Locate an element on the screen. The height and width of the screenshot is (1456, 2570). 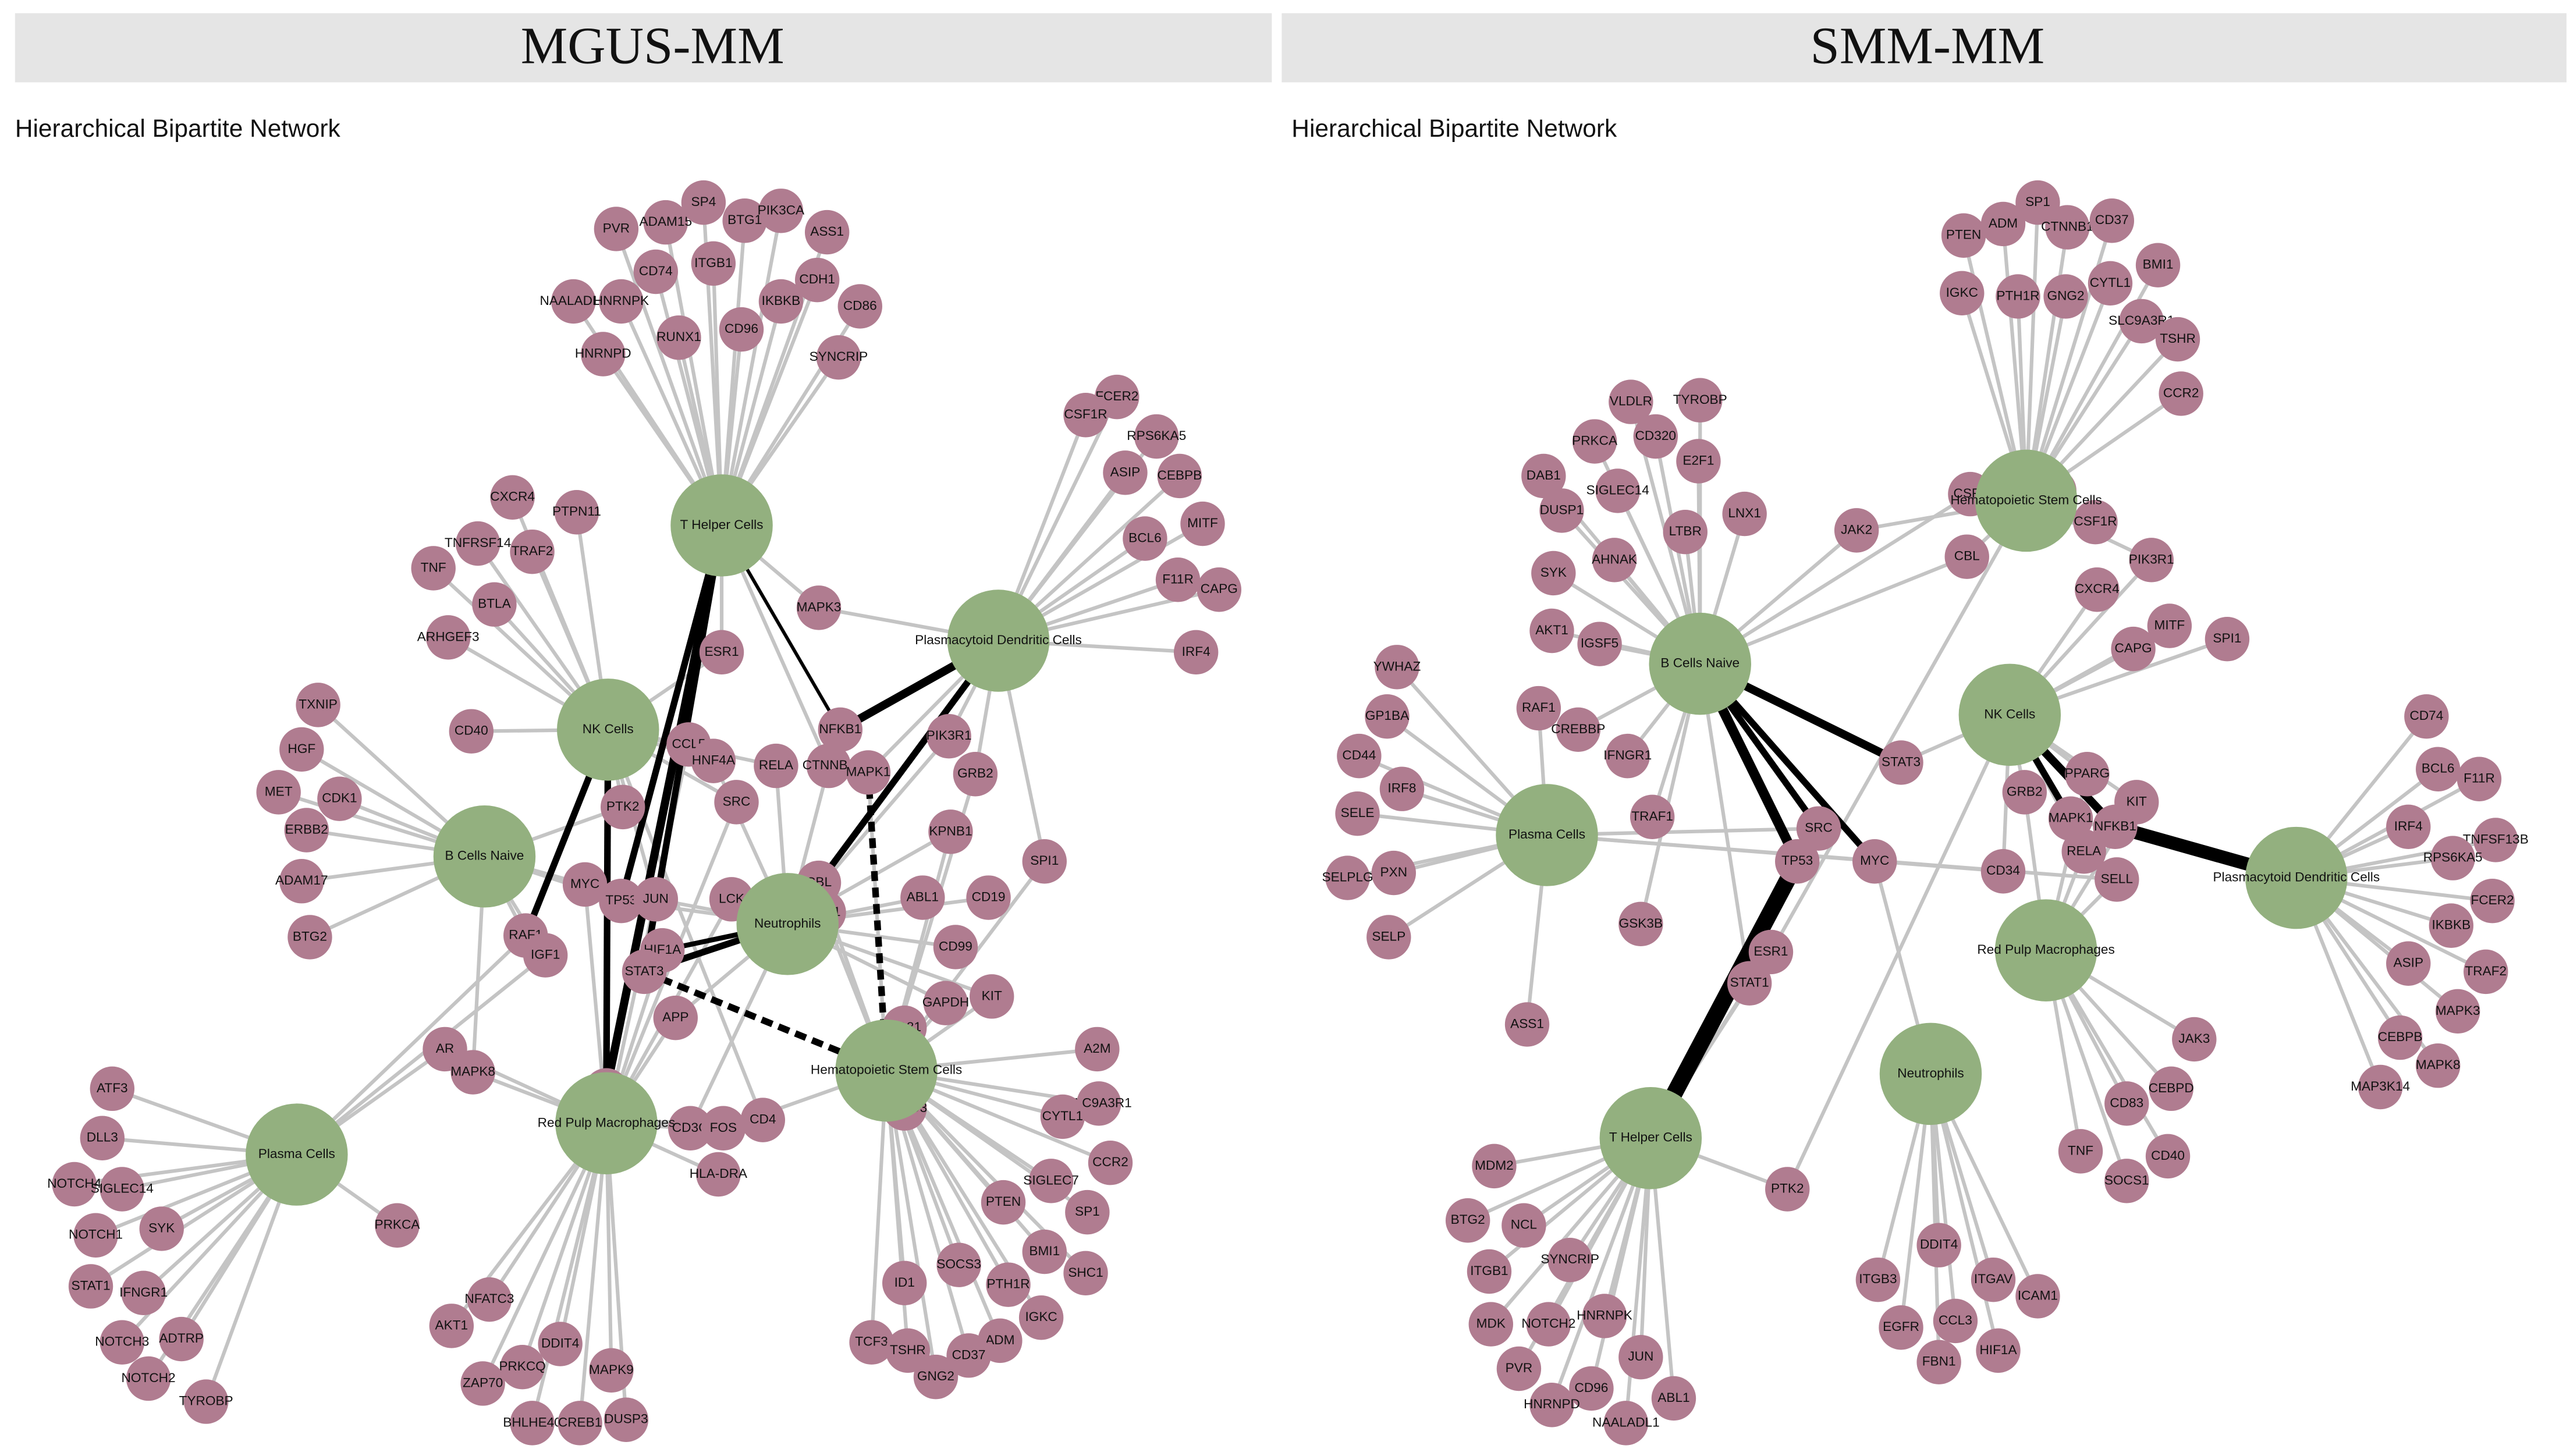
gene-label: PTH1R is located at coordinates (2017, 295).